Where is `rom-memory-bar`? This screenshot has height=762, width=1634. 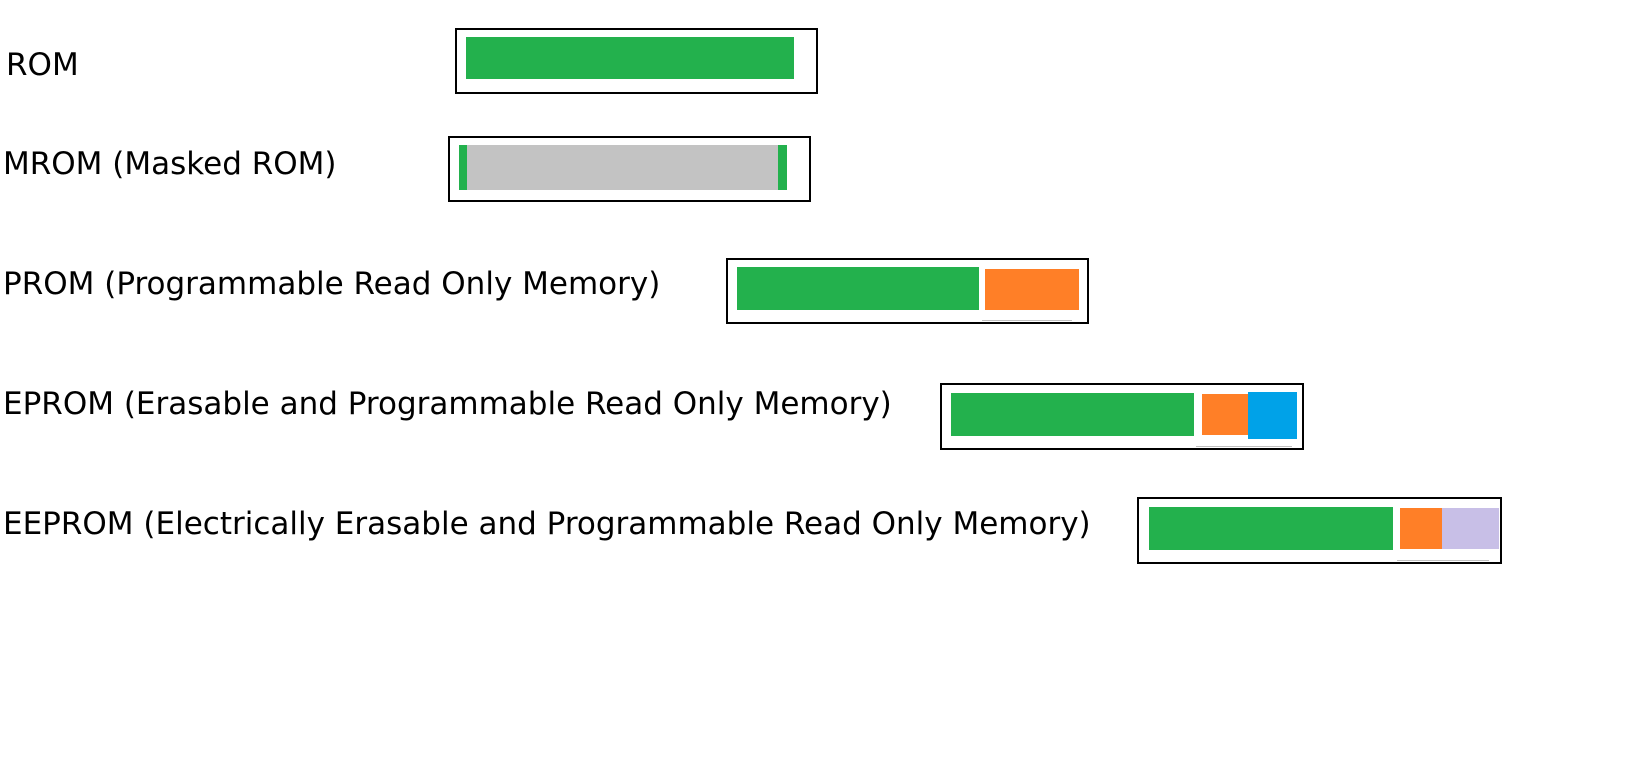 rom-memory-bar is located at coordinates (636, 61).